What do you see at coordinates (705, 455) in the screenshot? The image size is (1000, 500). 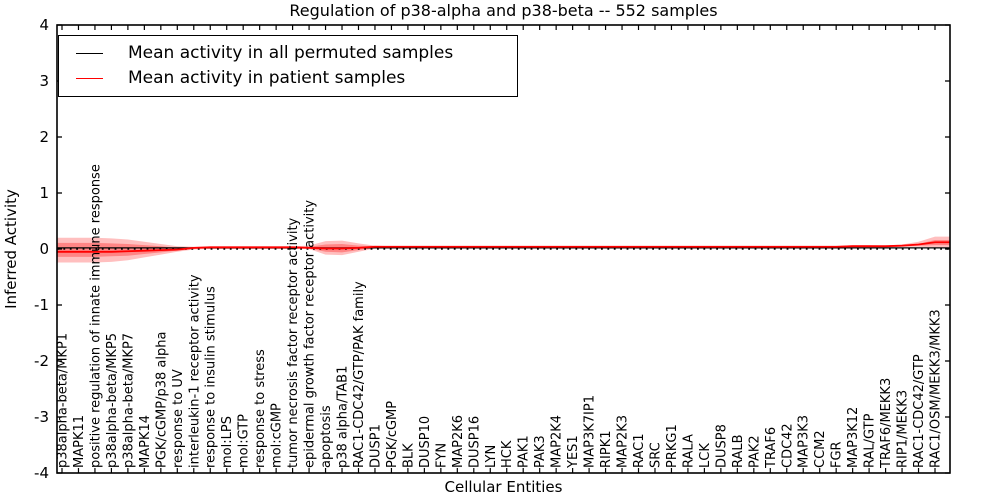 I see `x-tick-label: LCK` at bounding box center [705, 455].